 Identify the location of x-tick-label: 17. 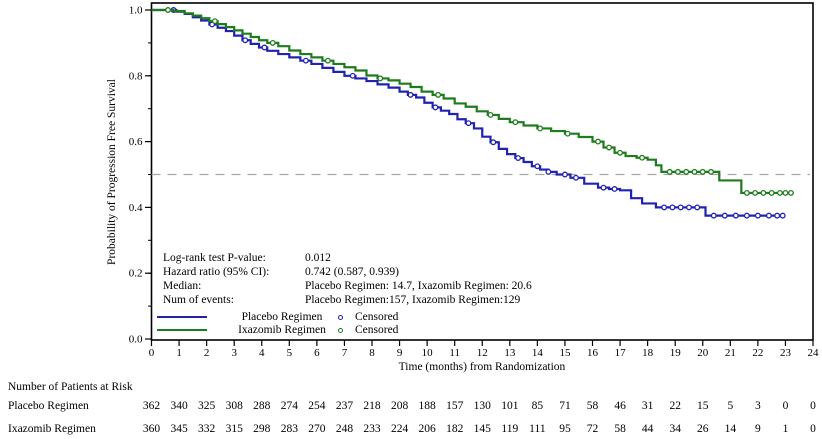
(621, 353).